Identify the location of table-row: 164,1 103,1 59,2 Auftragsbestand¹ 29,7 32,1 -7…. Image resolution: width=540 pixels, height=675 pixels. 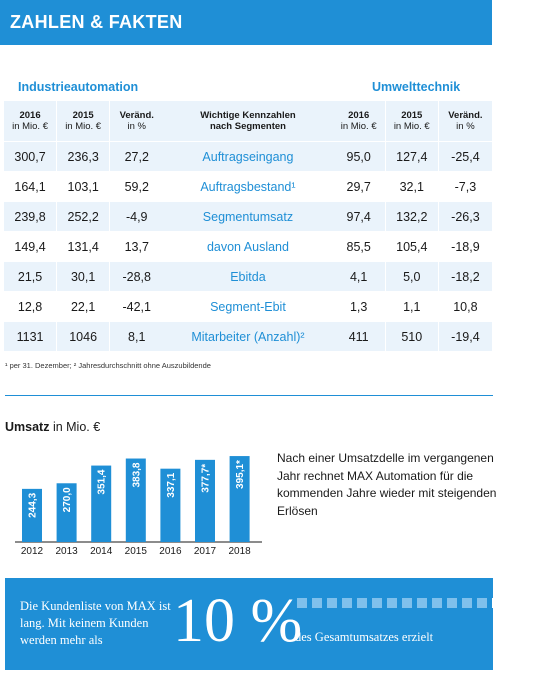
(248, 186).